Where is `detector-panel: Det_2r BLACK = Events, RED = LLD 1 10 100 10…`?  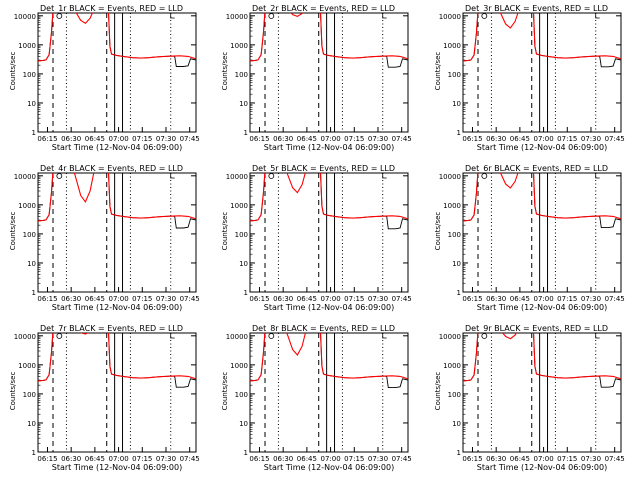 detector-panel: Det_2r BLACK = Events, RED = LLD 1 10 100 10… is located at coordinates (316, 78).